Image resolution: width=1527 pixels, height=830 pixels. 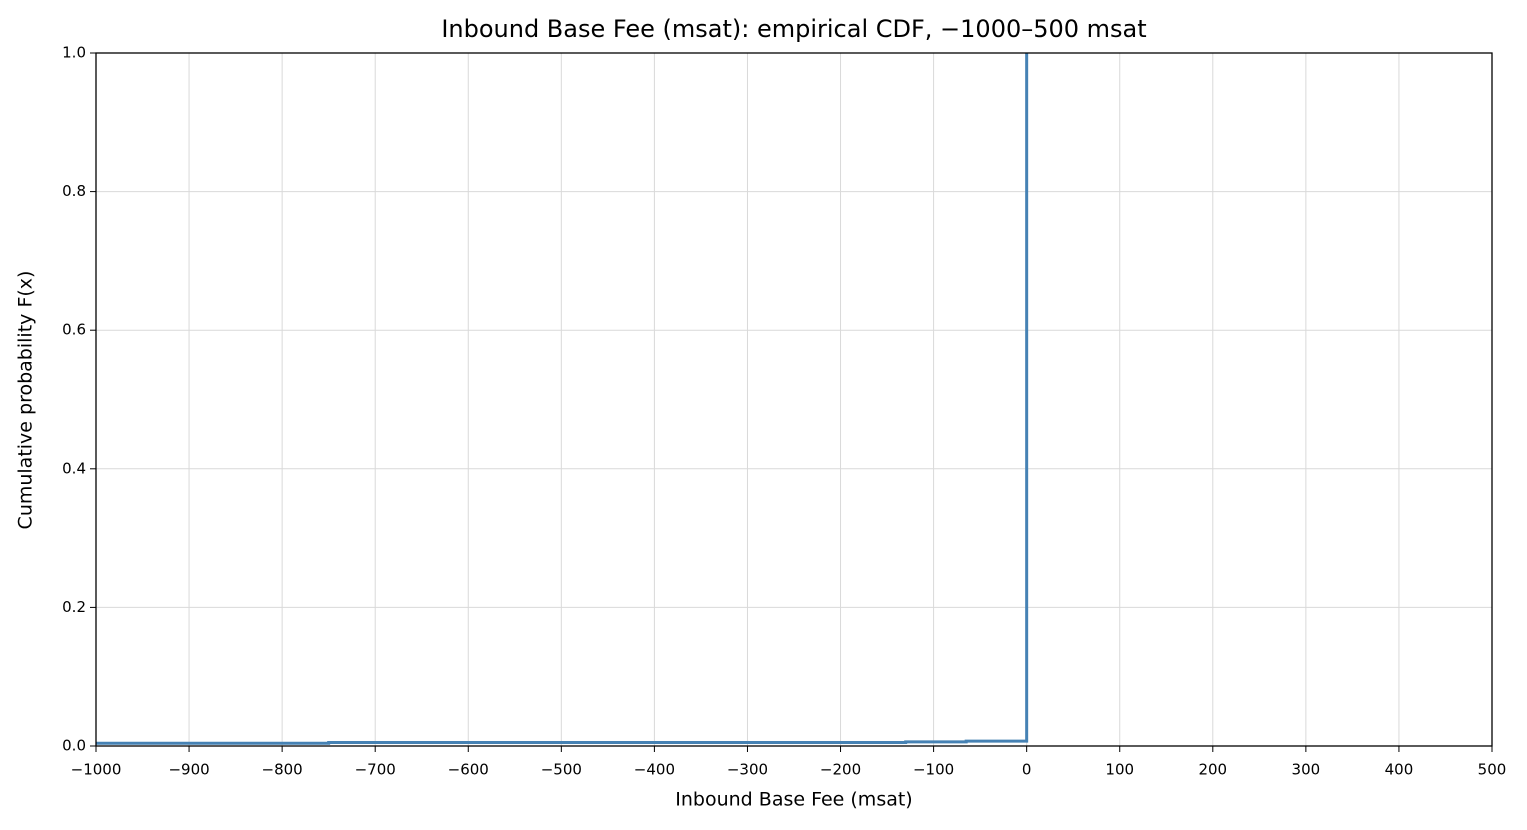 What do you see at coordinates (74, 468) in the screenshot?
I see `y-tick-label: 0.4` at bounding box center [74, 468].